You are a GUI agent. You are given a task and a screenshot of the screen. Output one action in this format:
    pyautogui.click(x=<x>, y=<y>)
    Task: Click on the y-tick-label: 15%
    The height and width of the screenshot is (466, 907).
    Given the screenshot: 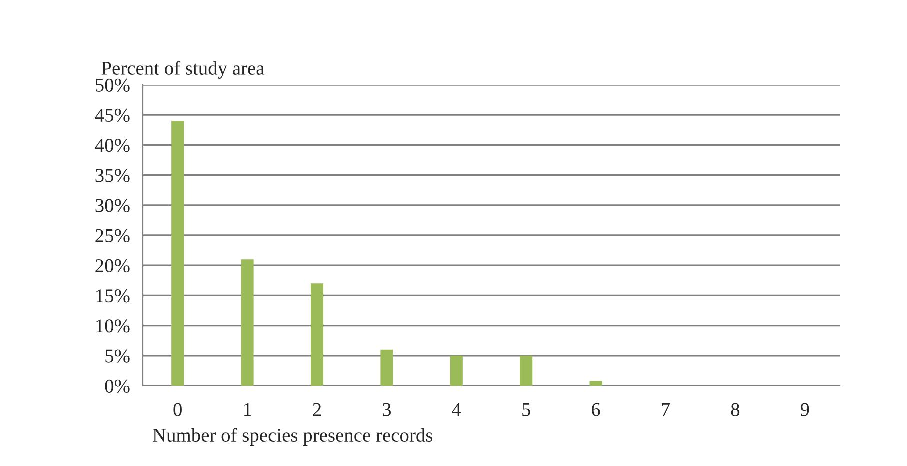 What is the action you would take?
    pyautogui.click(x=113, y=296)
    